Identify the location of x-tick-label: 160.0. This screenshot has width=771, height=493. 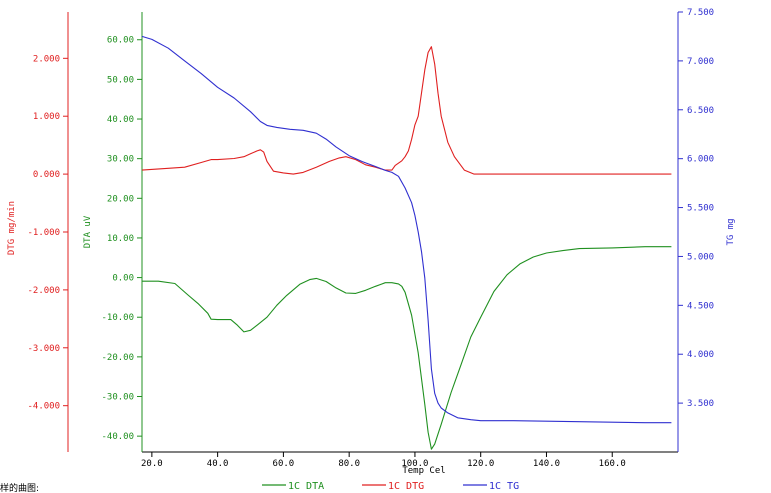
(612, 464).